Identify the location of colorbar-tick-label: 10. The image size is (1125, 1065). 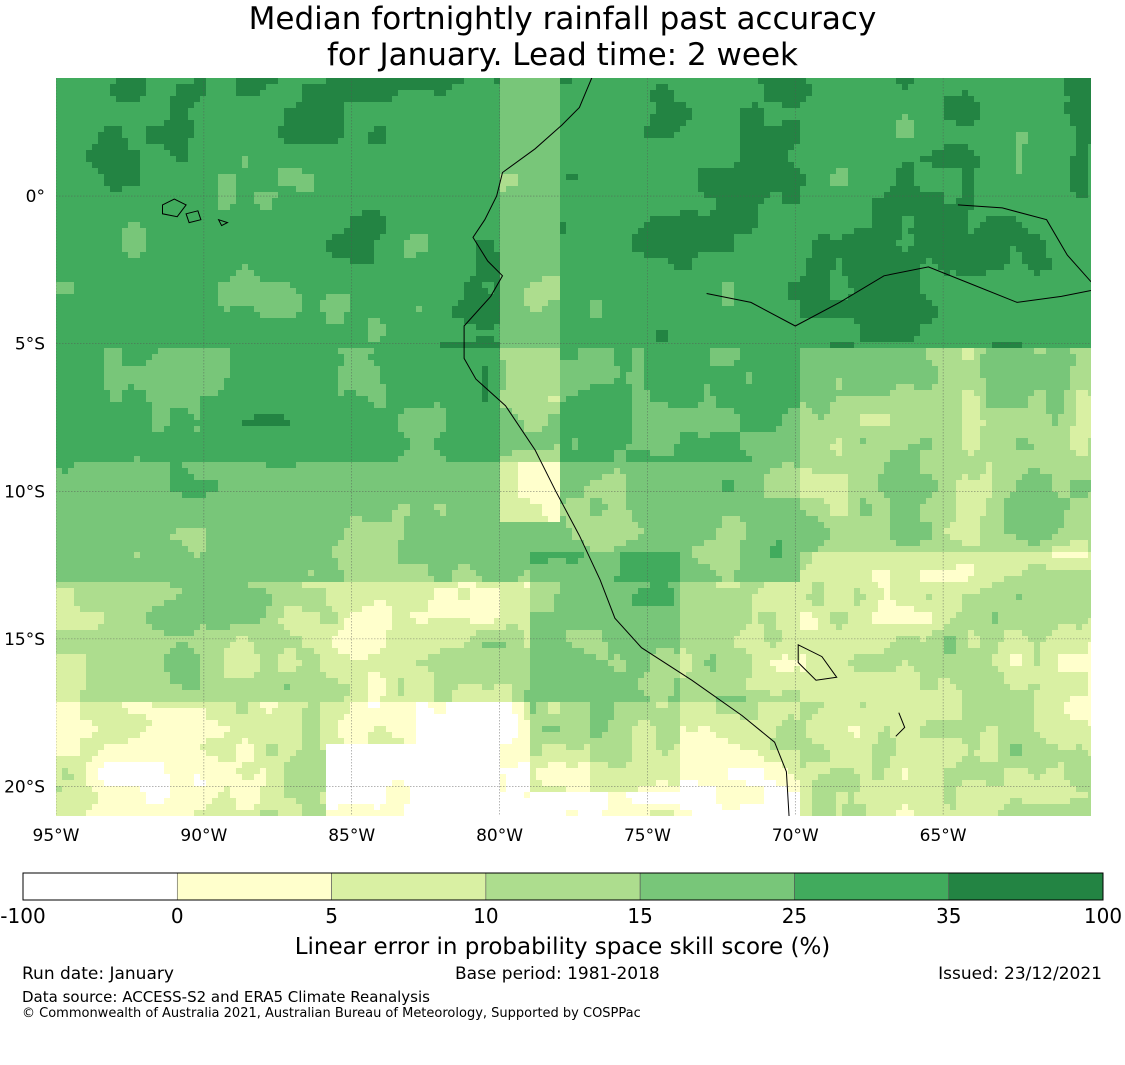
(485, 916).